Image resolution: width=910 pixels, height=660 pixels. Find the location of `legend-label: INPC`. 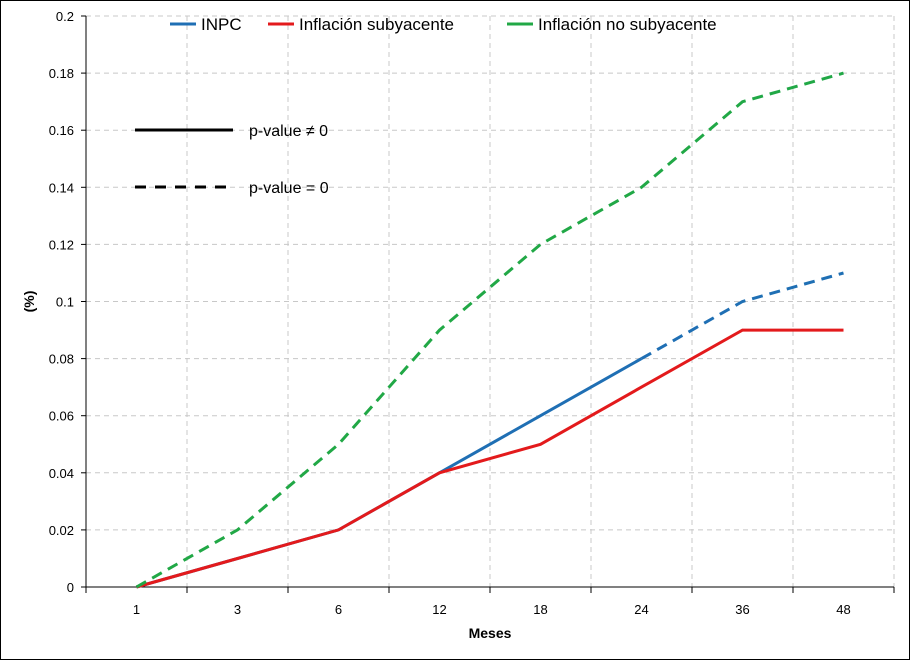

legend-label: INPC is located at coordinates (221, 24).